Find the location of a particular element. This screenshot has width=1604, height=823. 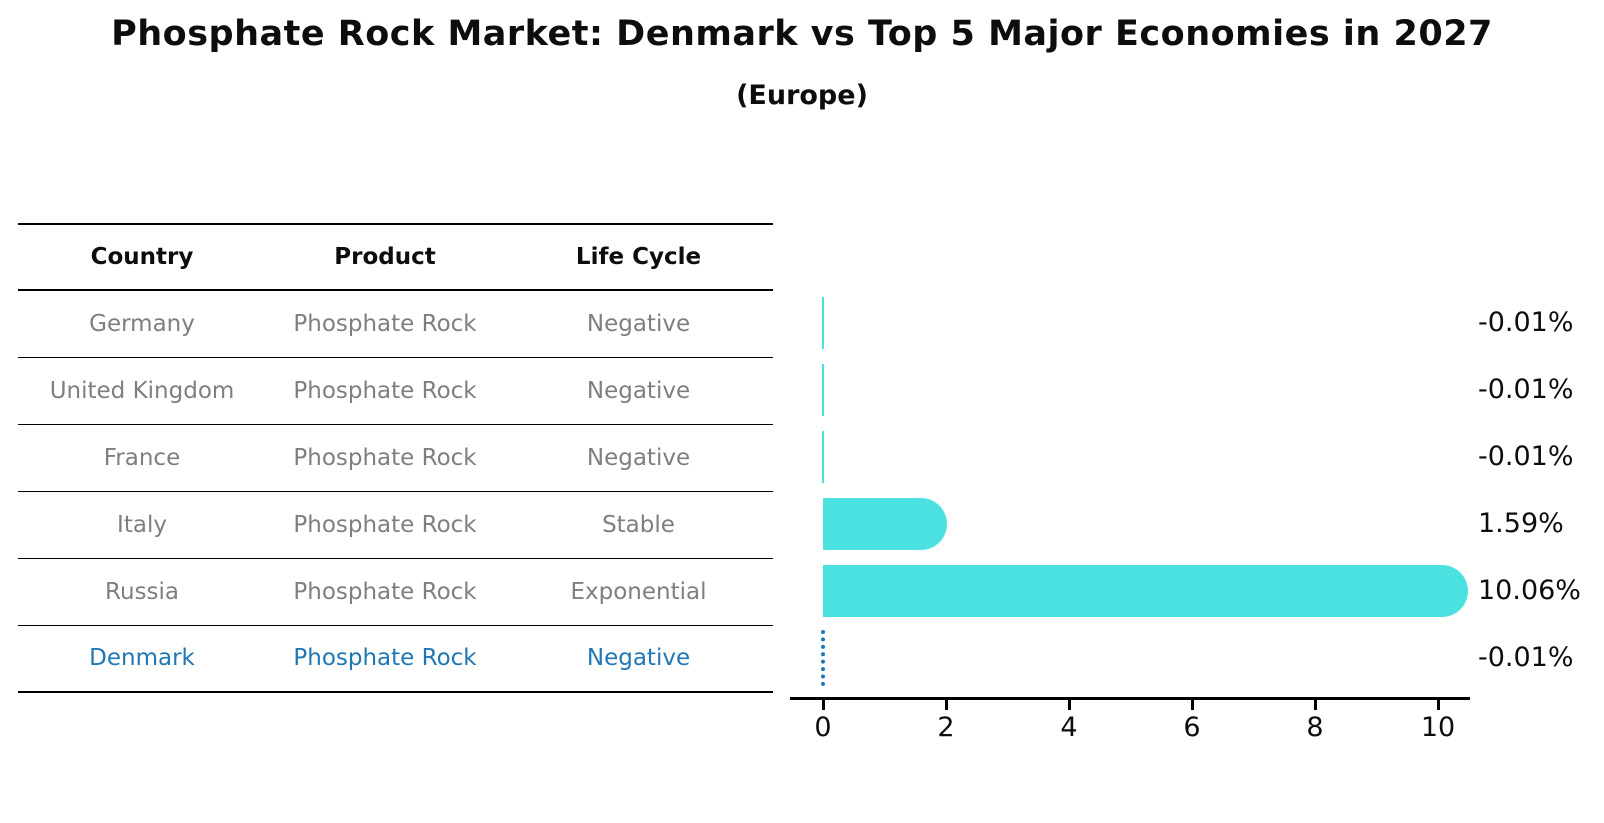

x-tick-label: 10 is located at coordinates (1438, 727).